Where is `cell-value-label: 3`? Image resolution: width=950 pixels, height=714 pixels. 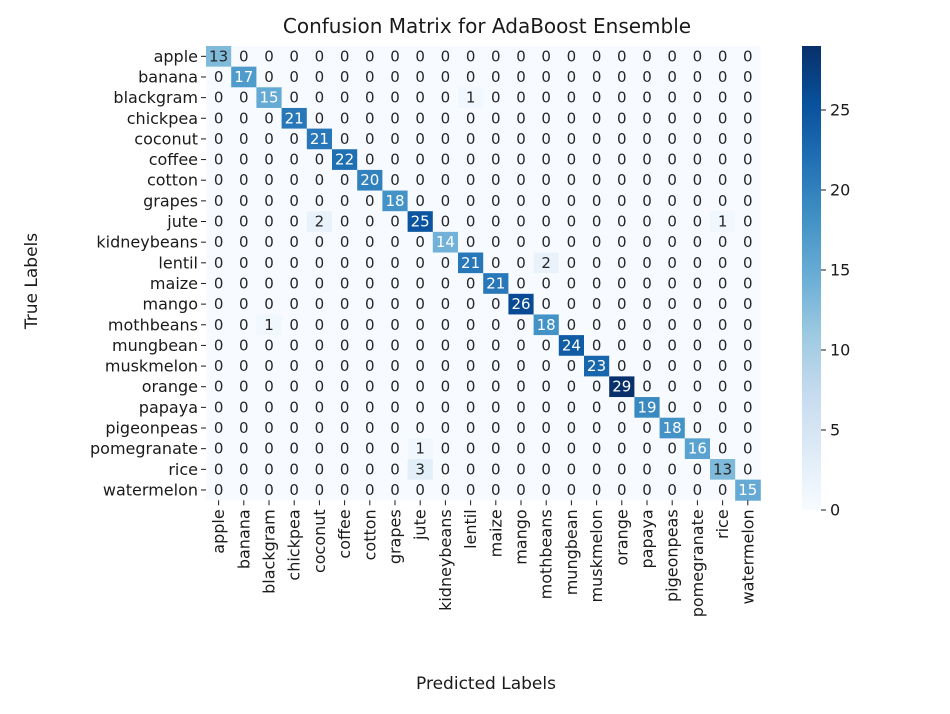
cell-value-label: 3 is located at coordinates (420, 469).